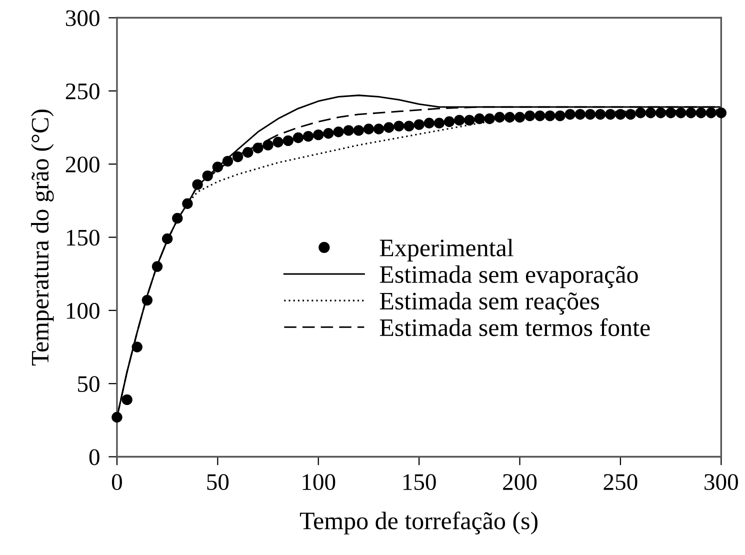 The width and height of the screenshot is (745, 555). Describe the element at coordinates (509, 276) in the screenshot. I see `legend-label: Estimada sem evaporação` at that location.